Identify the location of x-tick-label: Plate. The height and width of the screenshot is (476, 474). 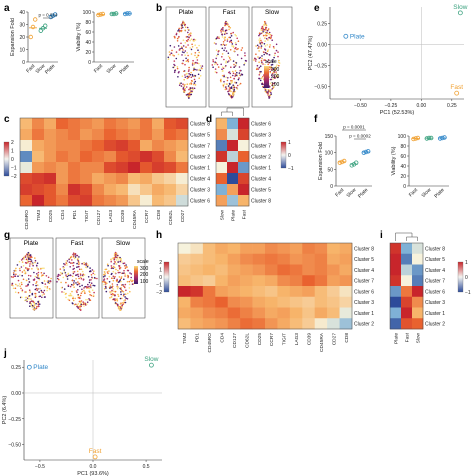
(124, 69).